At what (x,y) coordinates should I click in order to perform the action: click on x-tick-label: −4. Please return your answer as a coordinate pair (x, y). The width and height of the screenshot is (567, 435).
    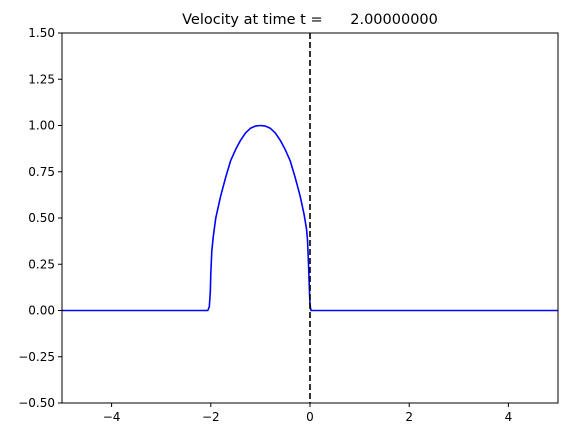
    Looking at the image, I should click on (112, 417).